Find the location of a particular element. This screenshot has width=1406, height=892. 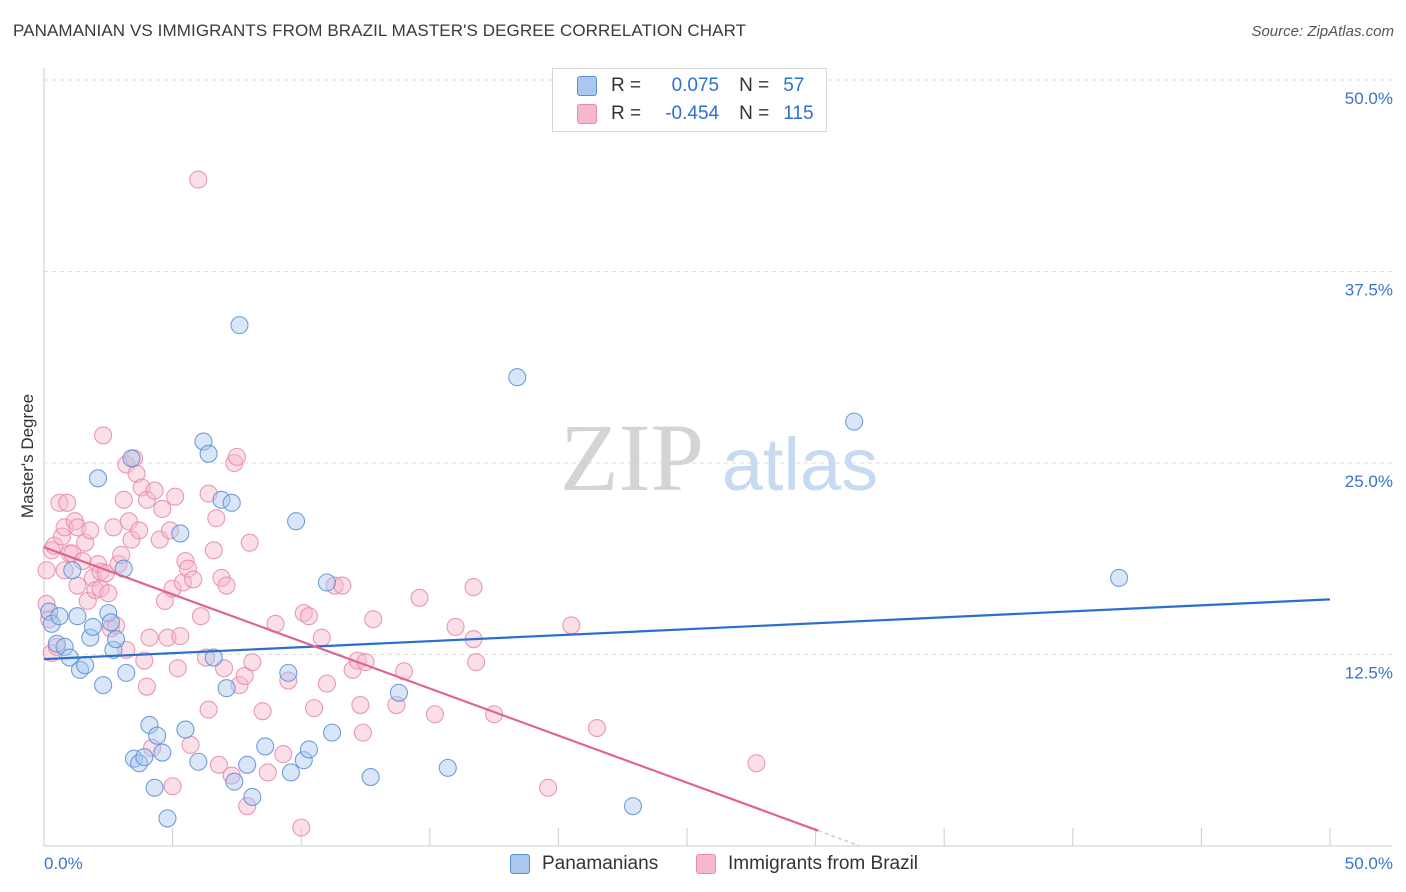

watermark-zip: ZIP is located at coordinates (632, 457).